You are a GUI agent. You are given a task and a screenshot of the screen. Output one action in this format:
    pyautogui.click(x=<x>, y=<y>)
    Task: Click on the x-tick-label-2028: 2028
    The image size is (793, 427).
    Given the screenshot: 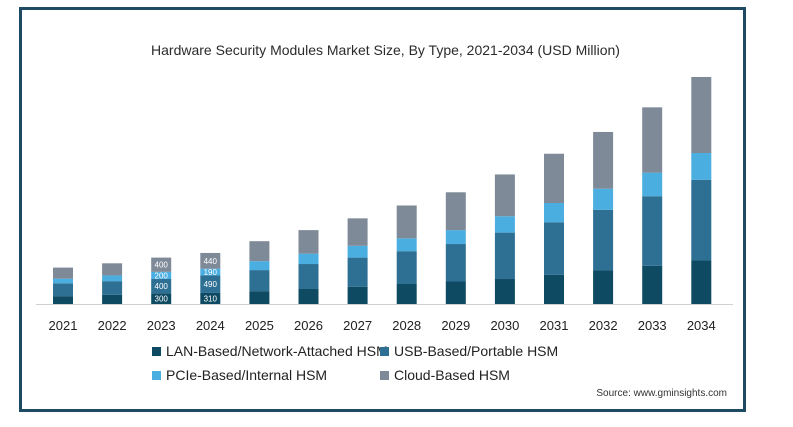 What is the action you would take?
    pyautogui.click(x=406, y=325)
    